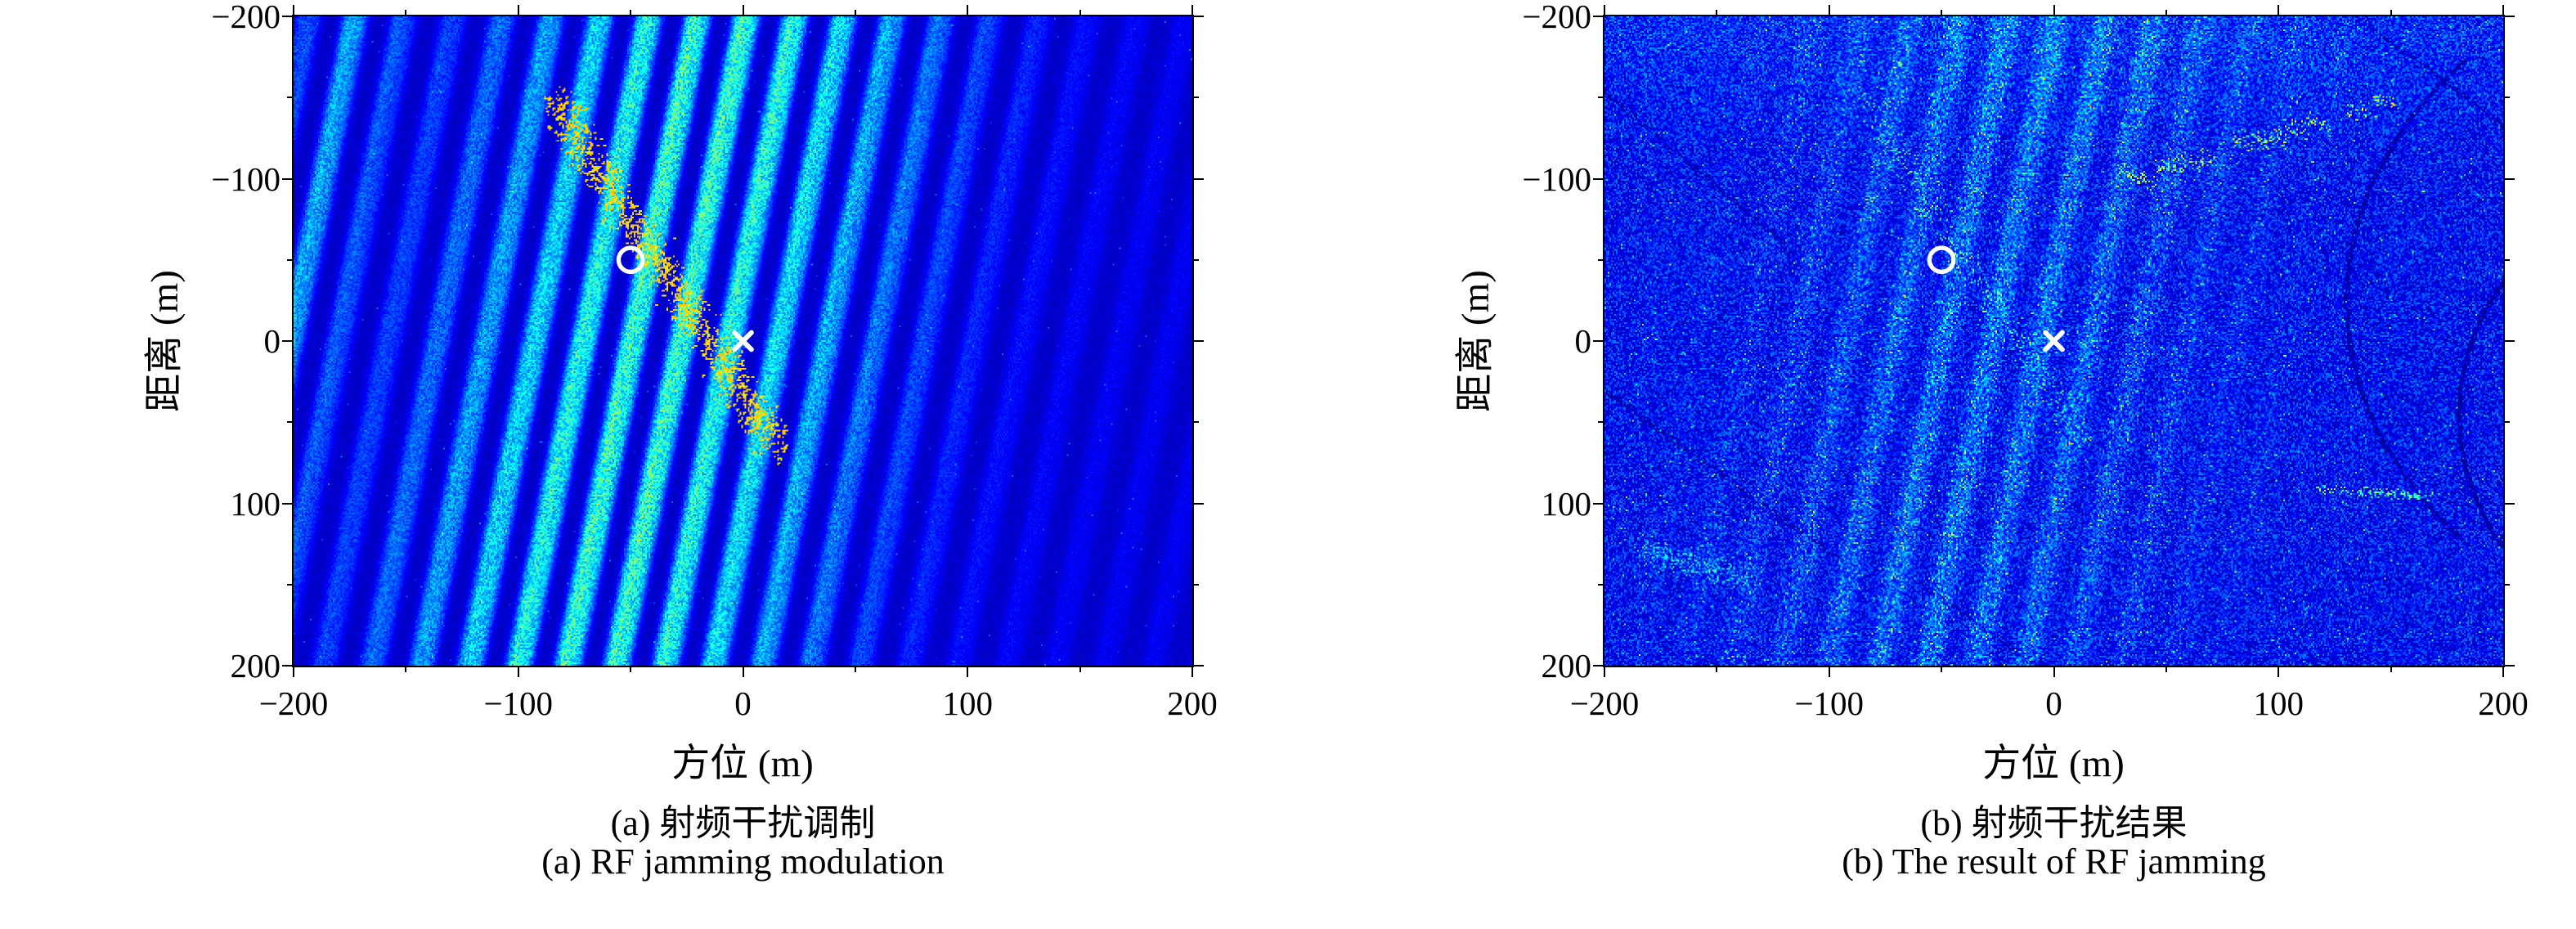 The width and height of the screenshot is (2576, 929). What do you see at coordinates (742, 764) in the screenshot?
I see `x-axis-label-a: 方位 (m)` at bounding box center [742, 764].